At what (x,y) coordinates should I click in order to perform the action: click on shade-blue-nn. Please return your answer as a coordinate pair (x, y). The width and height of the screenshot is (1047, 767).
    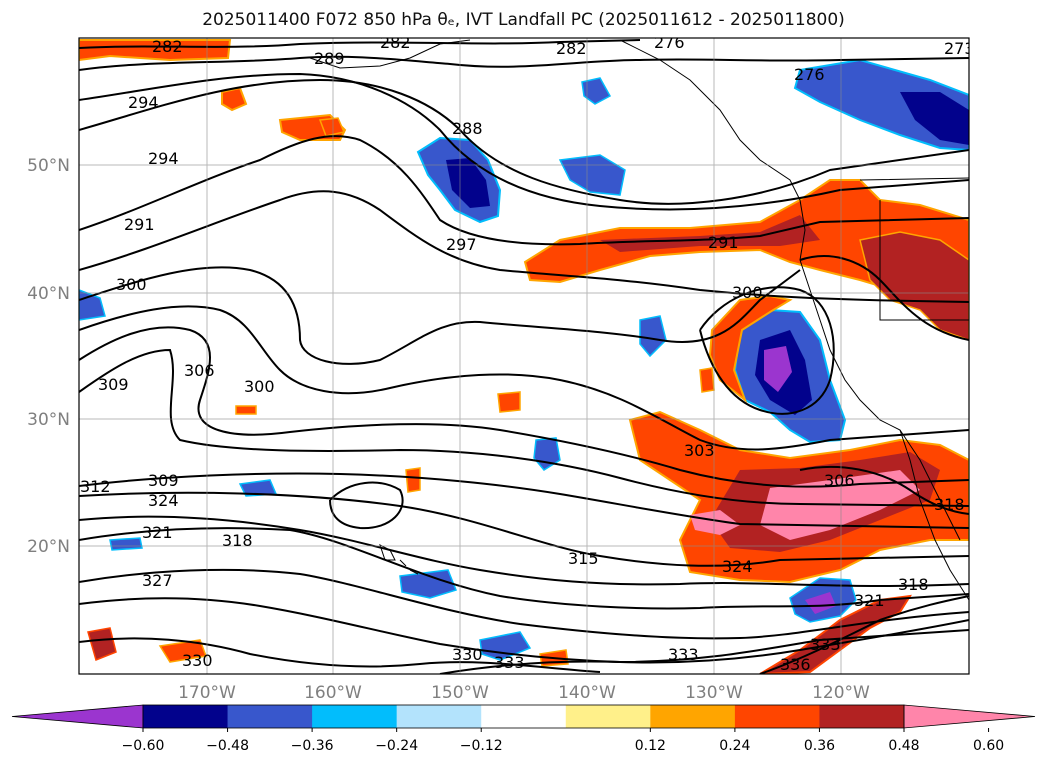
    Looking at the image, I should click on (596, 91).